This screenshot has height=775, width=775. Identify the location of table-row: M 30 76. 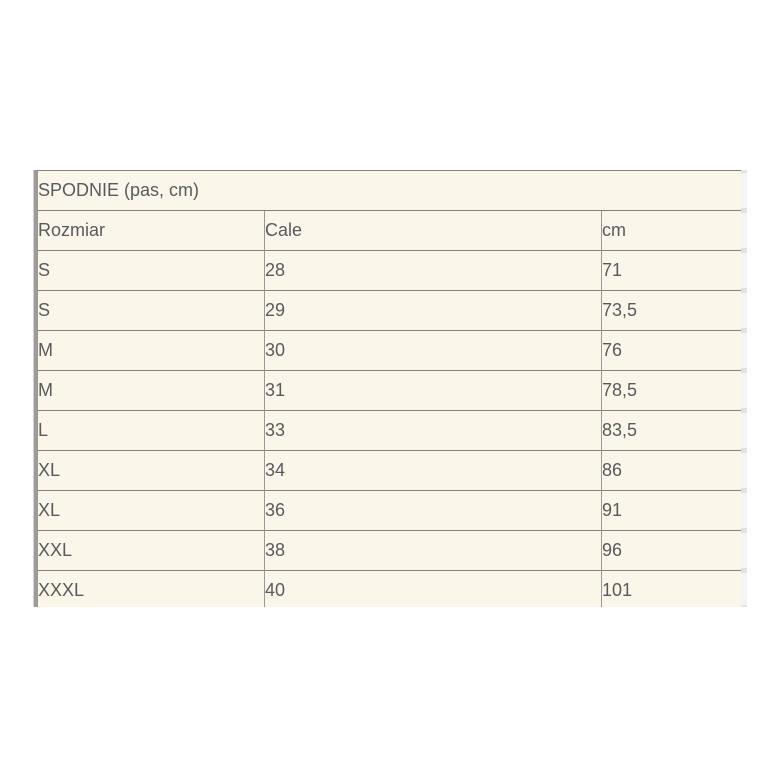
(389, 350).